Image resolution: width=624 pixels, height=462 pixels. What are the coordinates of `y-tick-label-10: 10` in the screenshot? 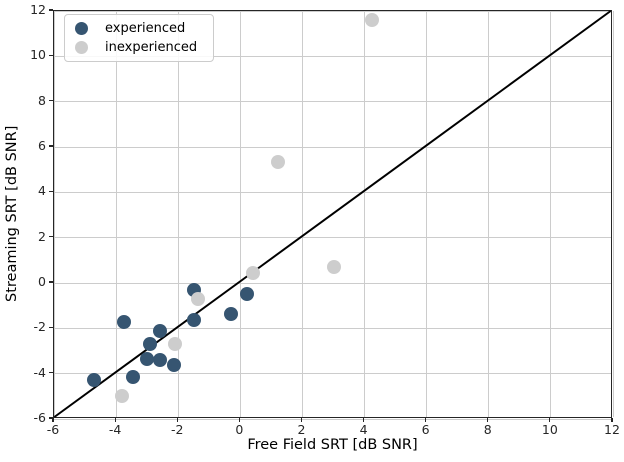 It's located at (38, 55).